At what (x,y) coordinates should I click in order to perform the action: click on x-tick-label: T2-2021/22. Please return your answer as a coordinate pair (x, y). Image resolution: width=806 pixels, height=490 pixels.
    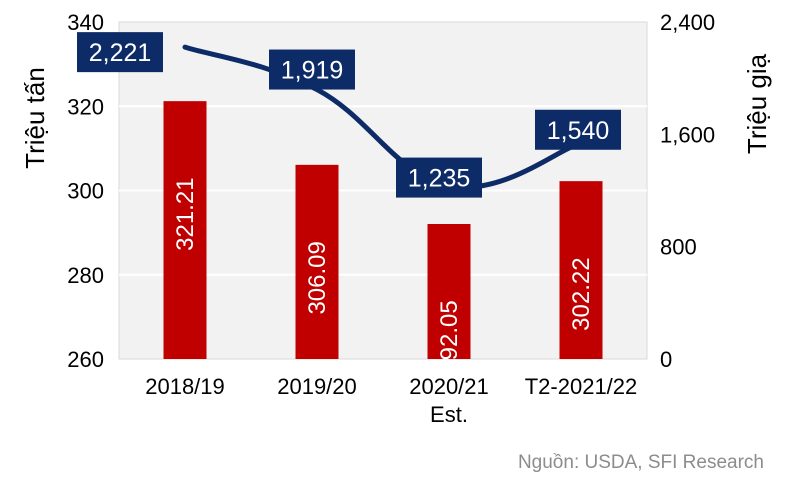
    Looking at the image, I should click on (581, 386).